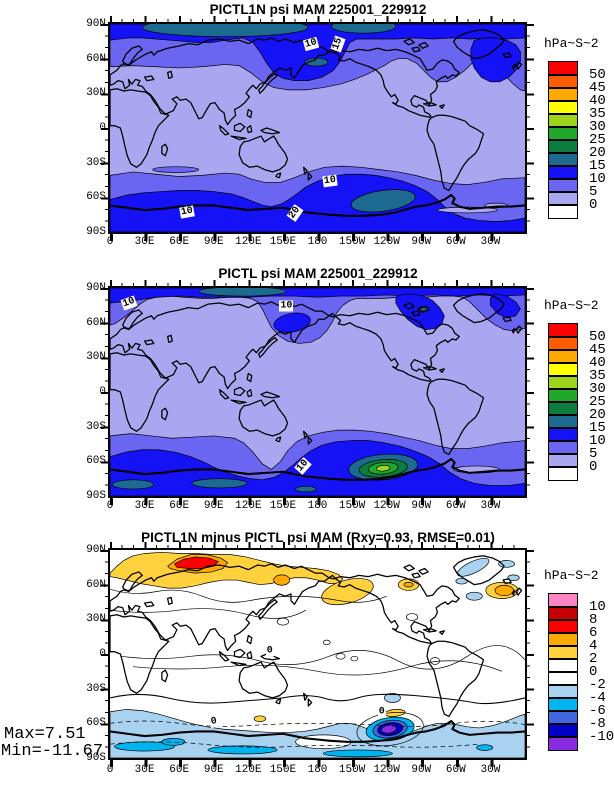  Describe the element at coordinates (597, 127) in the screenshot. I see `colorbar-tick-label: 30` at that location.